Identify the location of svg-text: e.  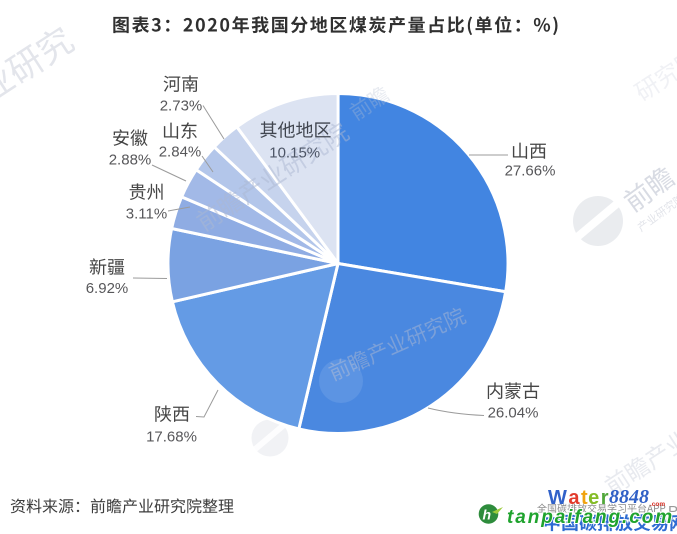
(593, 498).